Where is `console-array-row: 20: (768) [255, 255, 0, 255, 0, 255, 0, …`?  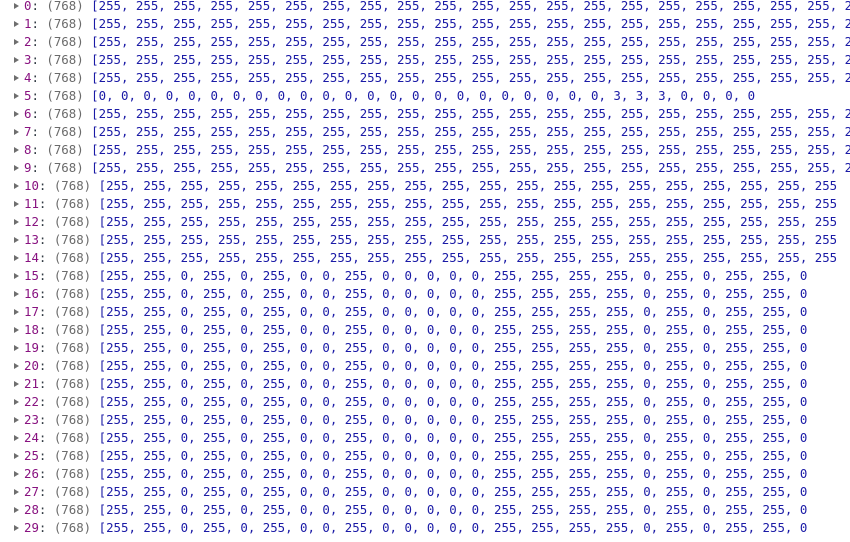 console-array-row: 20: (768) [255, 255, 0, 255, 0, 255, 0, … is located at coordinates (403, 366).